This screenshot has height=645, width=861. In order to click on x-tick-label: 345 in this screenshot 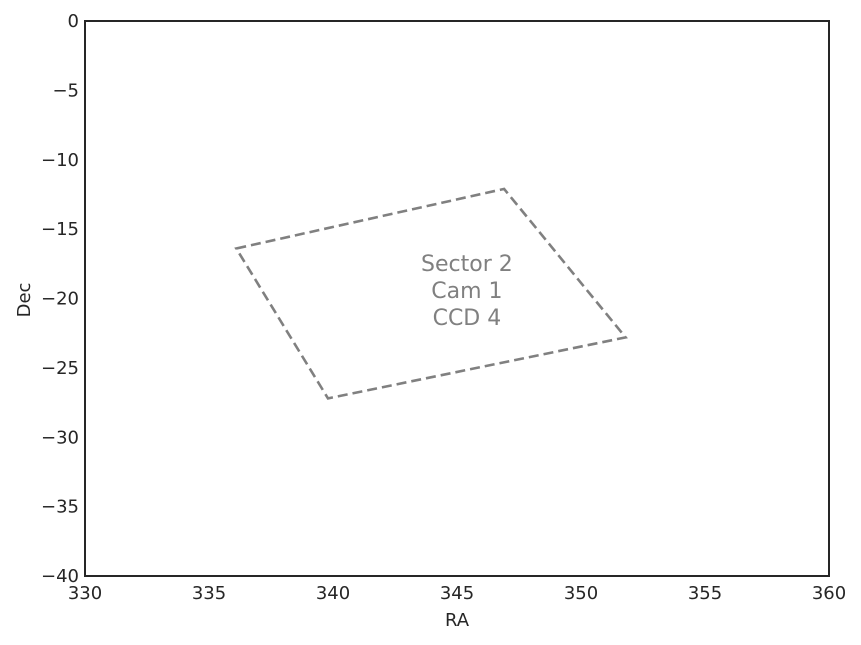, I will do `click(457, 593)`.